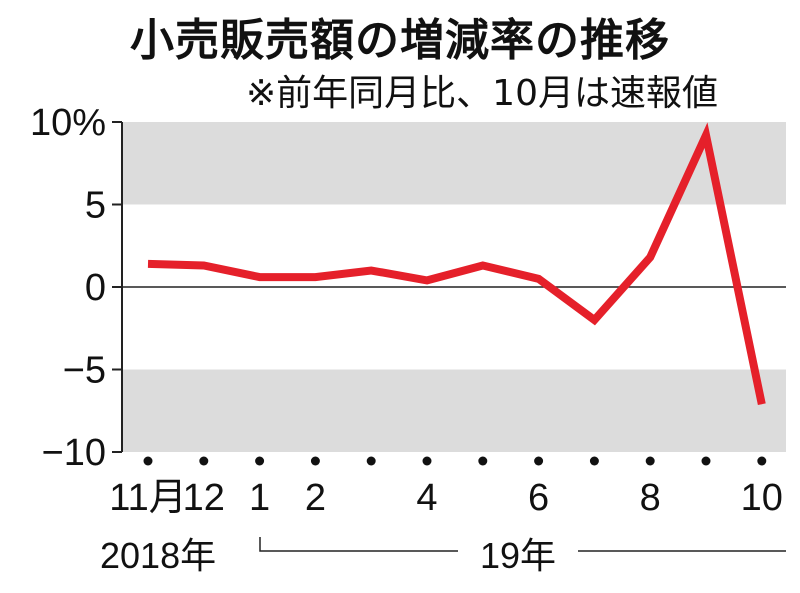  Describe the element at coordinates (400, 40) in the screenshot. I see `chart-title: 小売販売額の増減率の推移` at that location.